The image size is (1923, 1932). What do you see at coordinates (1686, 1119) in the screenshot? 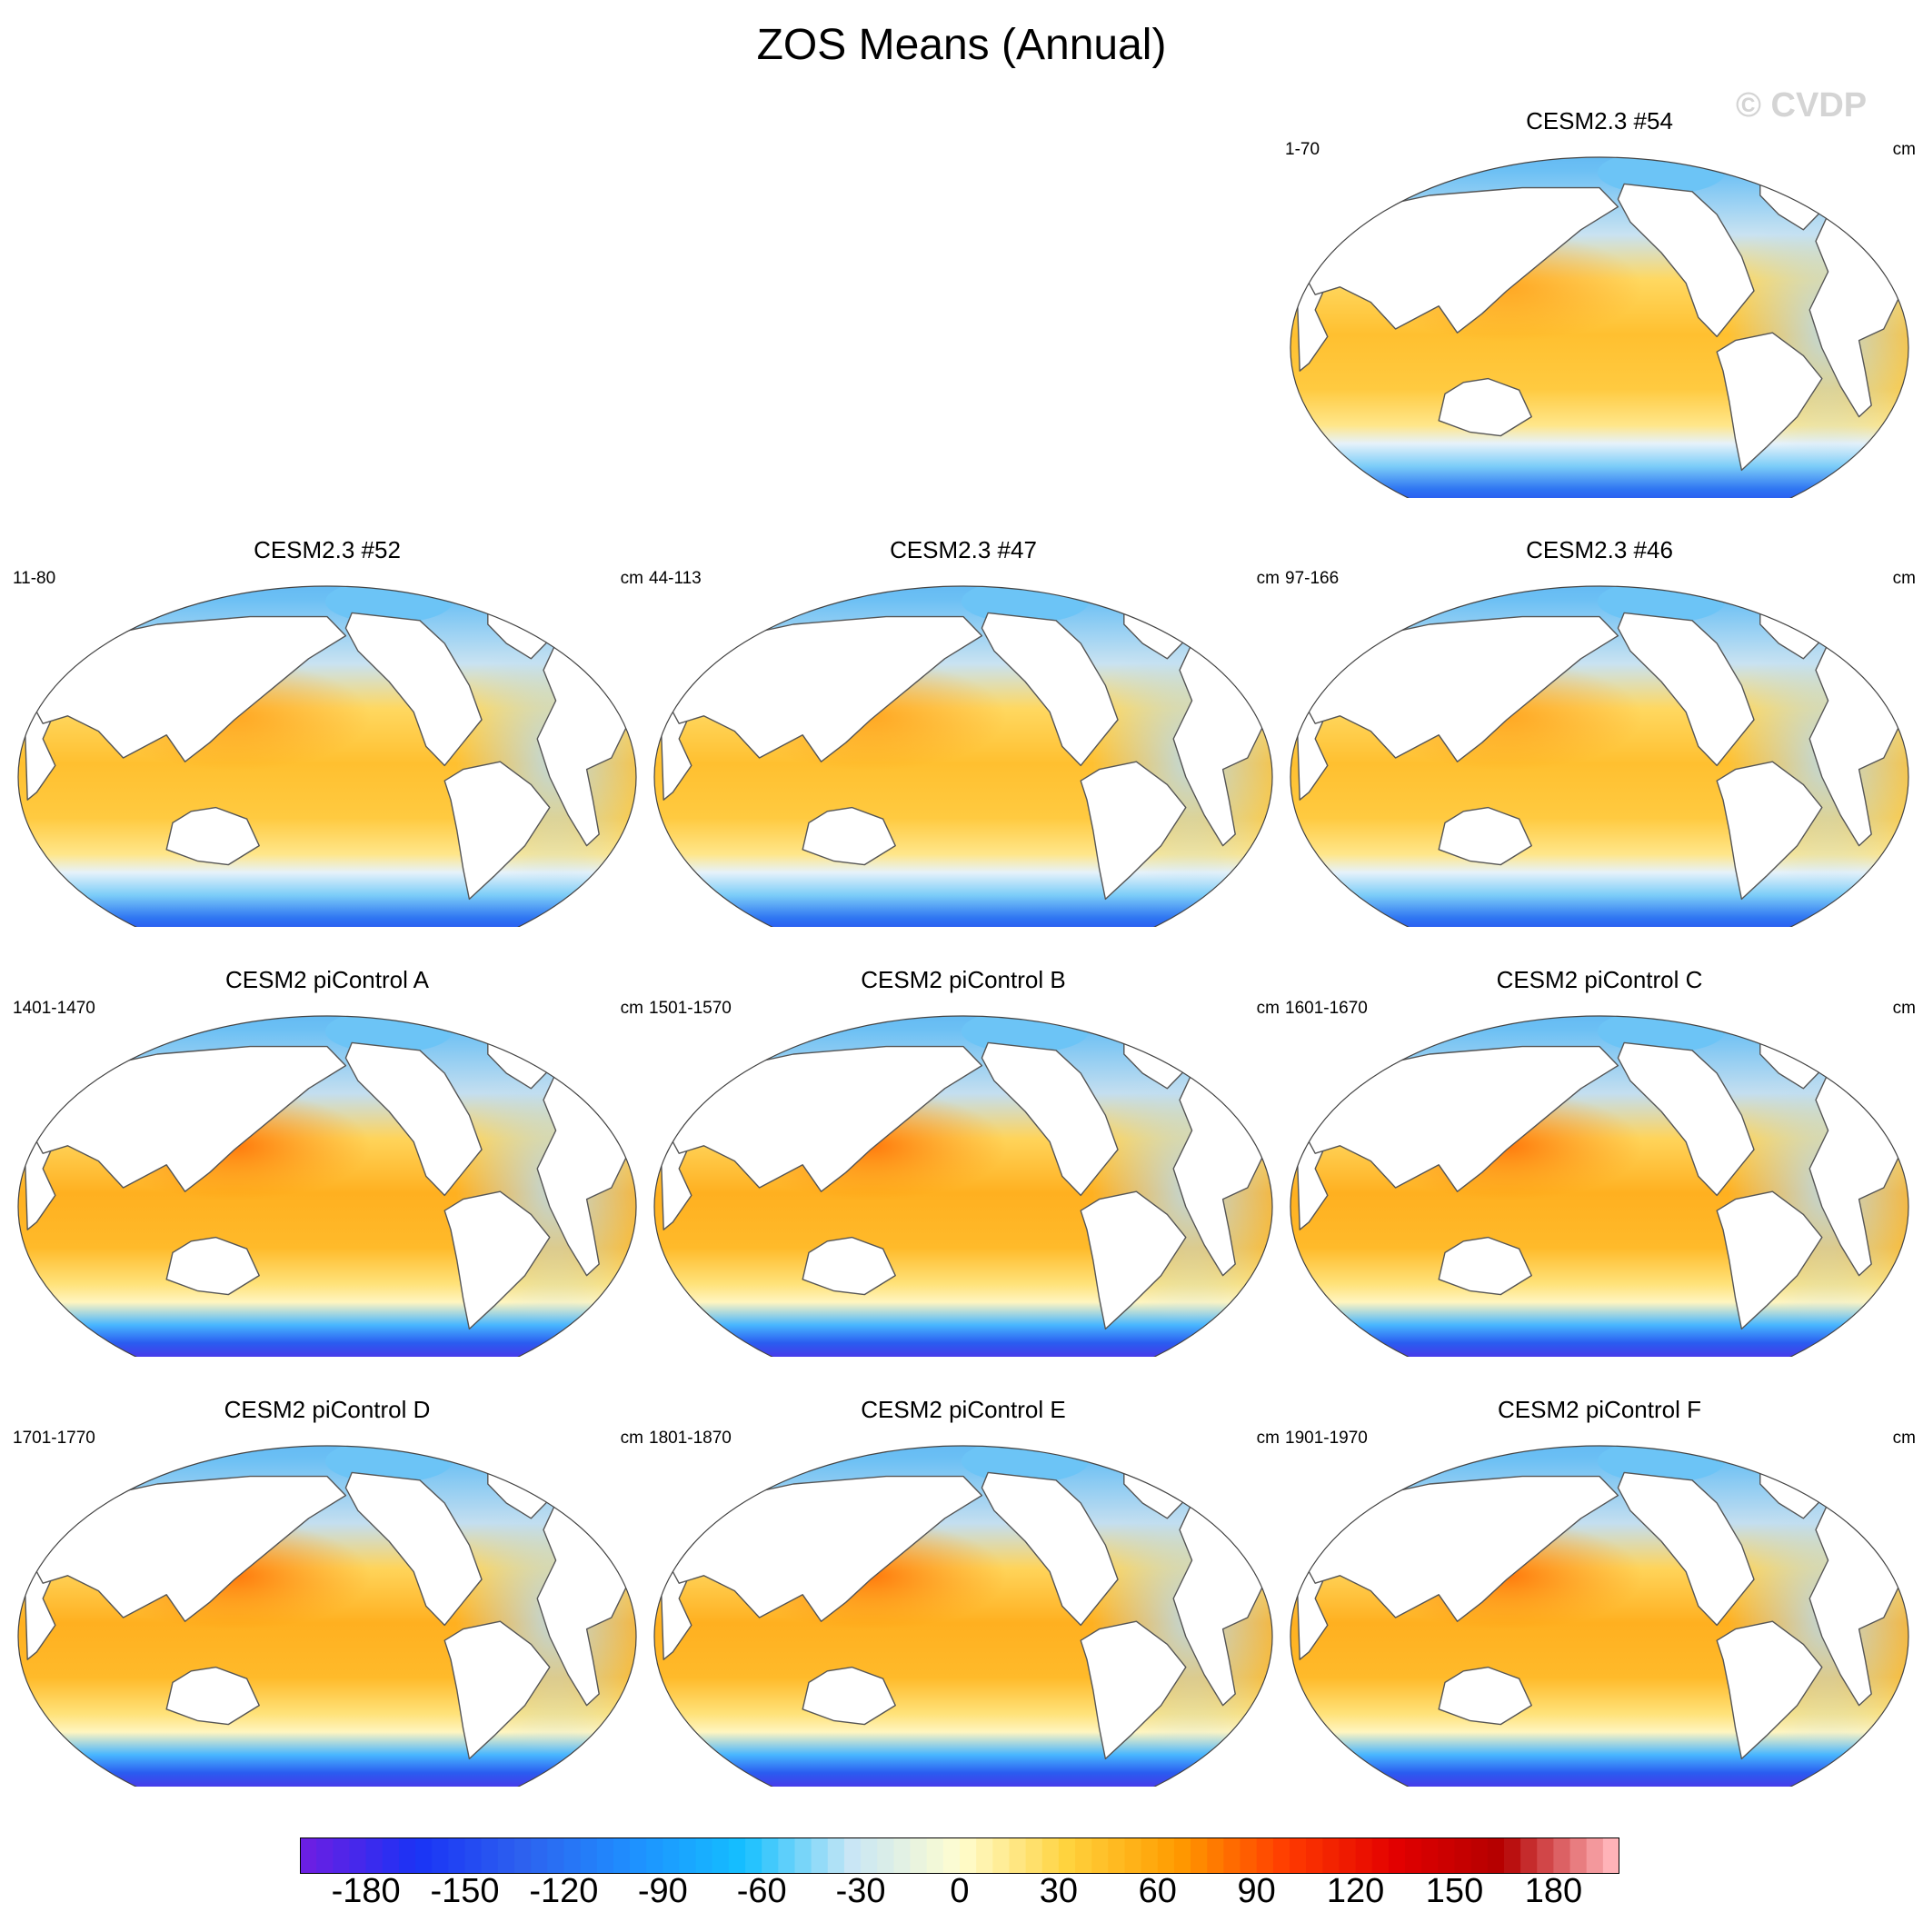
I see `landmass-northAmerica` at bounding box center [1686, 1119].